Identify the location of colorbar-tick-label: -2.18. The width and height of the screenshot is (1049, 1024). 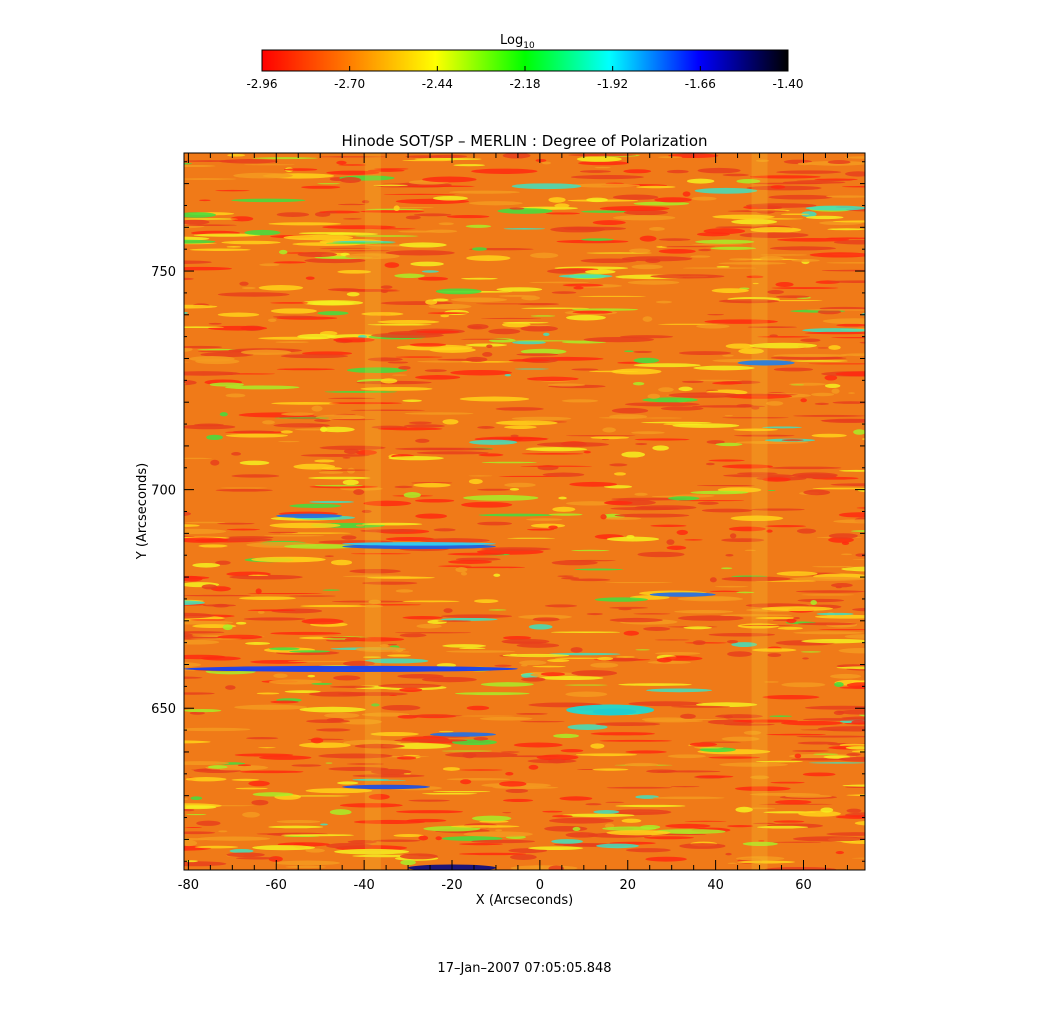
(524, 84).